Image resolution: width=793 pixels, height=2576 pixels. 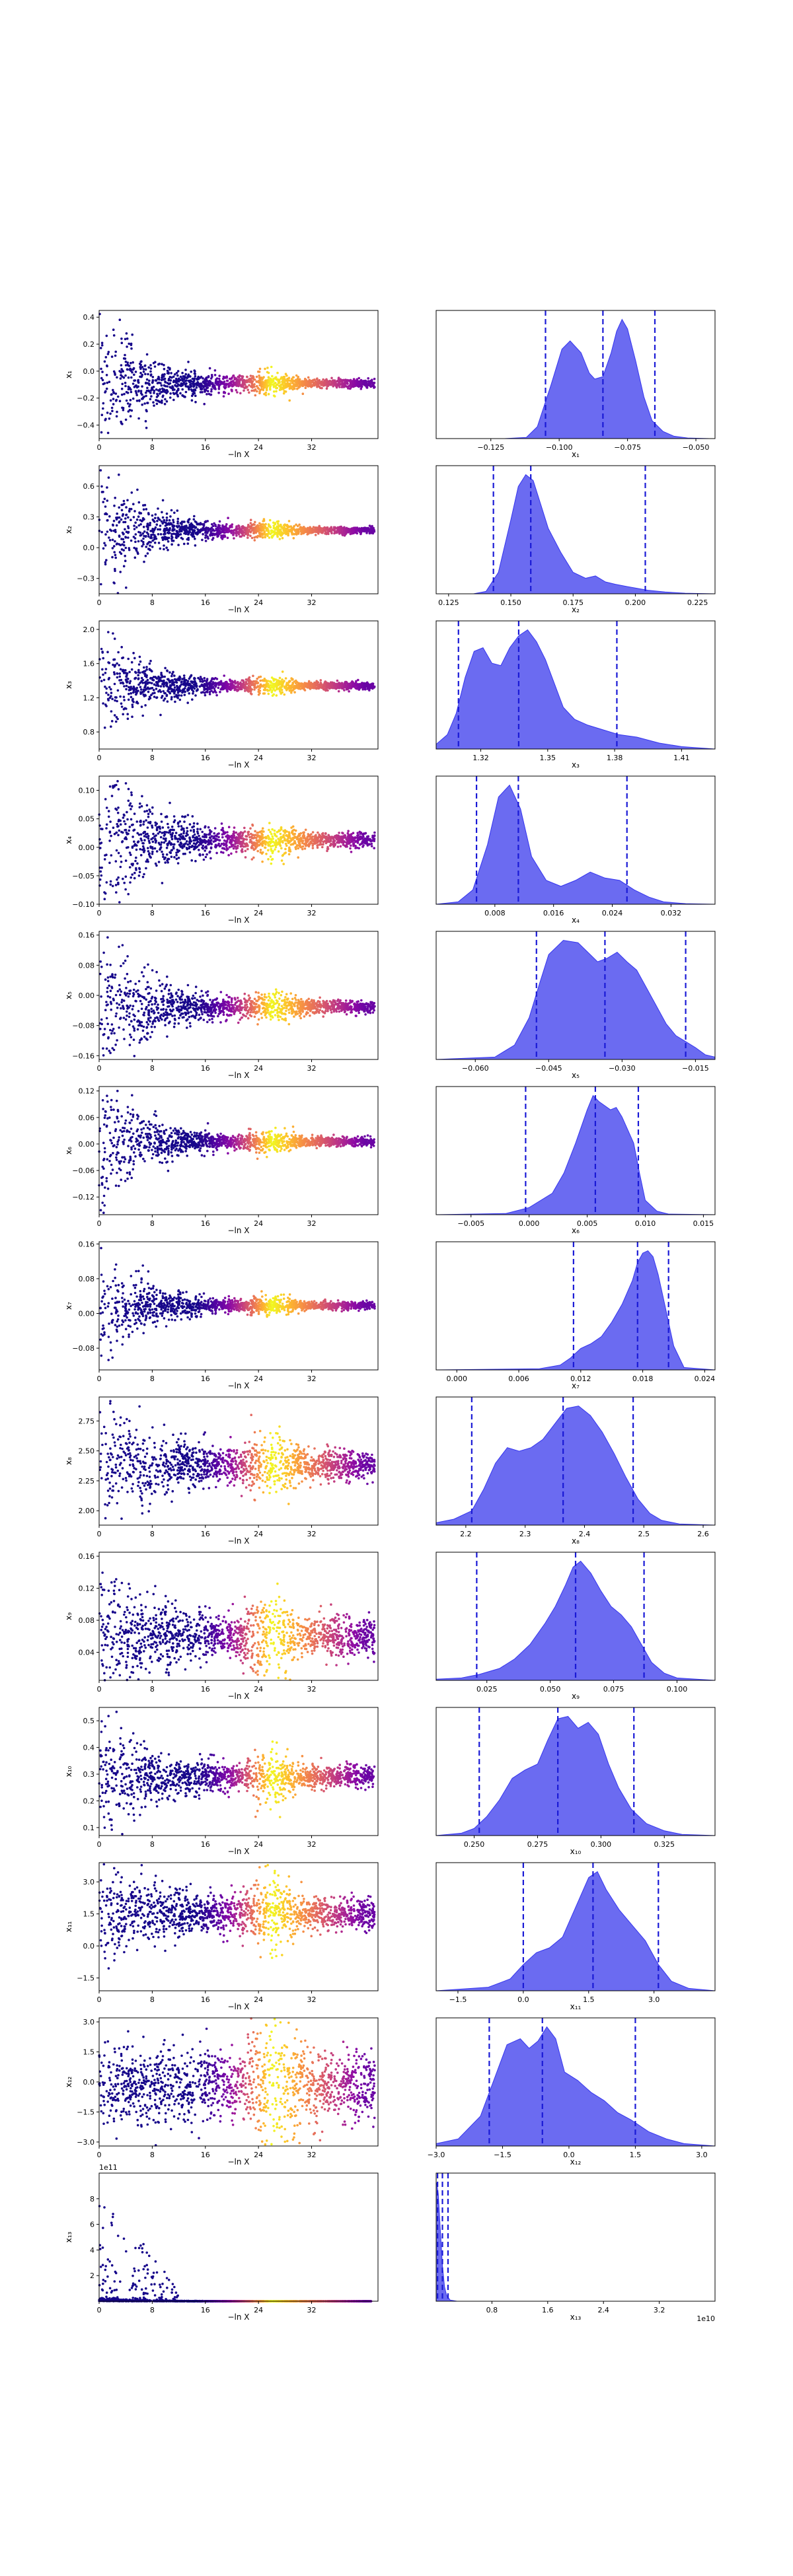 What do you see at coordinates (153, 602) in the screenshot?
I see `x-tick-label: 8` at bounding box center [153, 602].